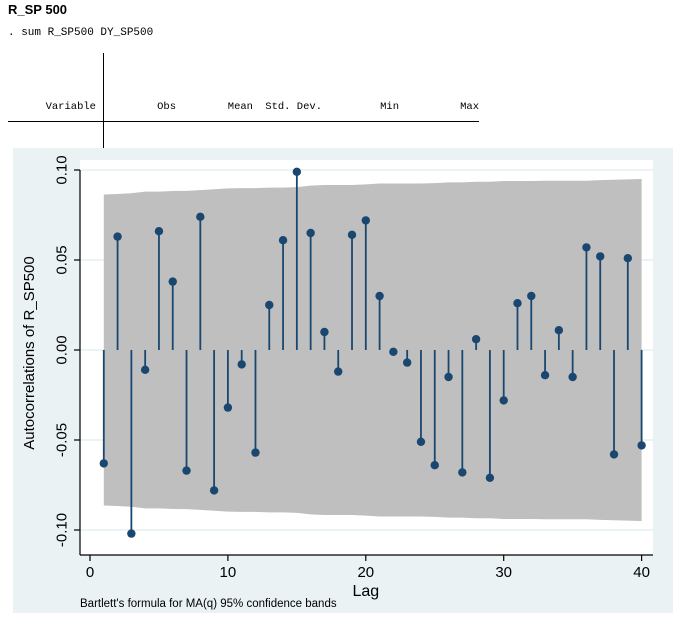 Image resolution: width=673 pixels, height=618 pixels. What do you see at coordinates (62, 169) in the screenshot?
I see `svg-text: 0.10` at bounding box center [62, 169].